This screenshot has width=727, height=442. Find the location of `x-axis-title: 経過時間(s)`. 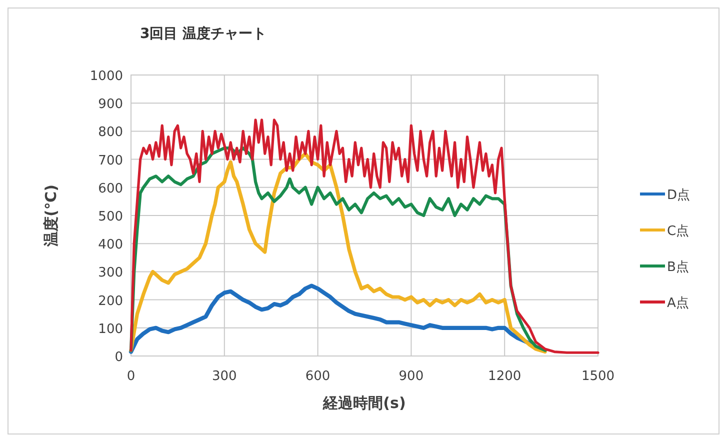

x-axis-title: 経過時間(s) is located at coordinates (364, 403).